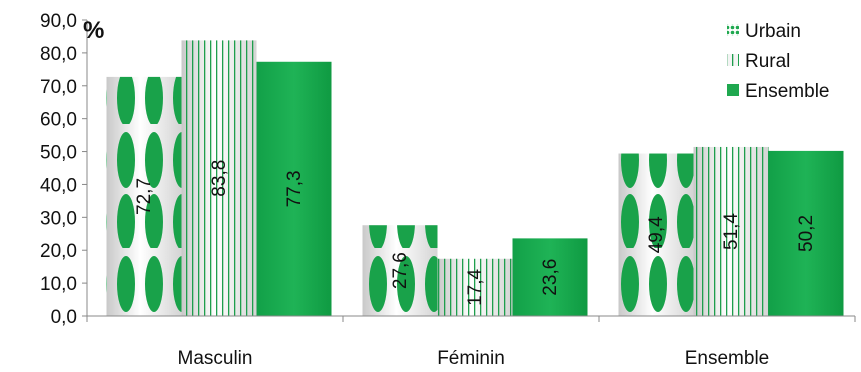 Image resolution: width=861 pixels, height=372 pixels. Describe the element at coordinates (58, 218) in the screenshot. I see `y-tick-label: 30,0` at that location.